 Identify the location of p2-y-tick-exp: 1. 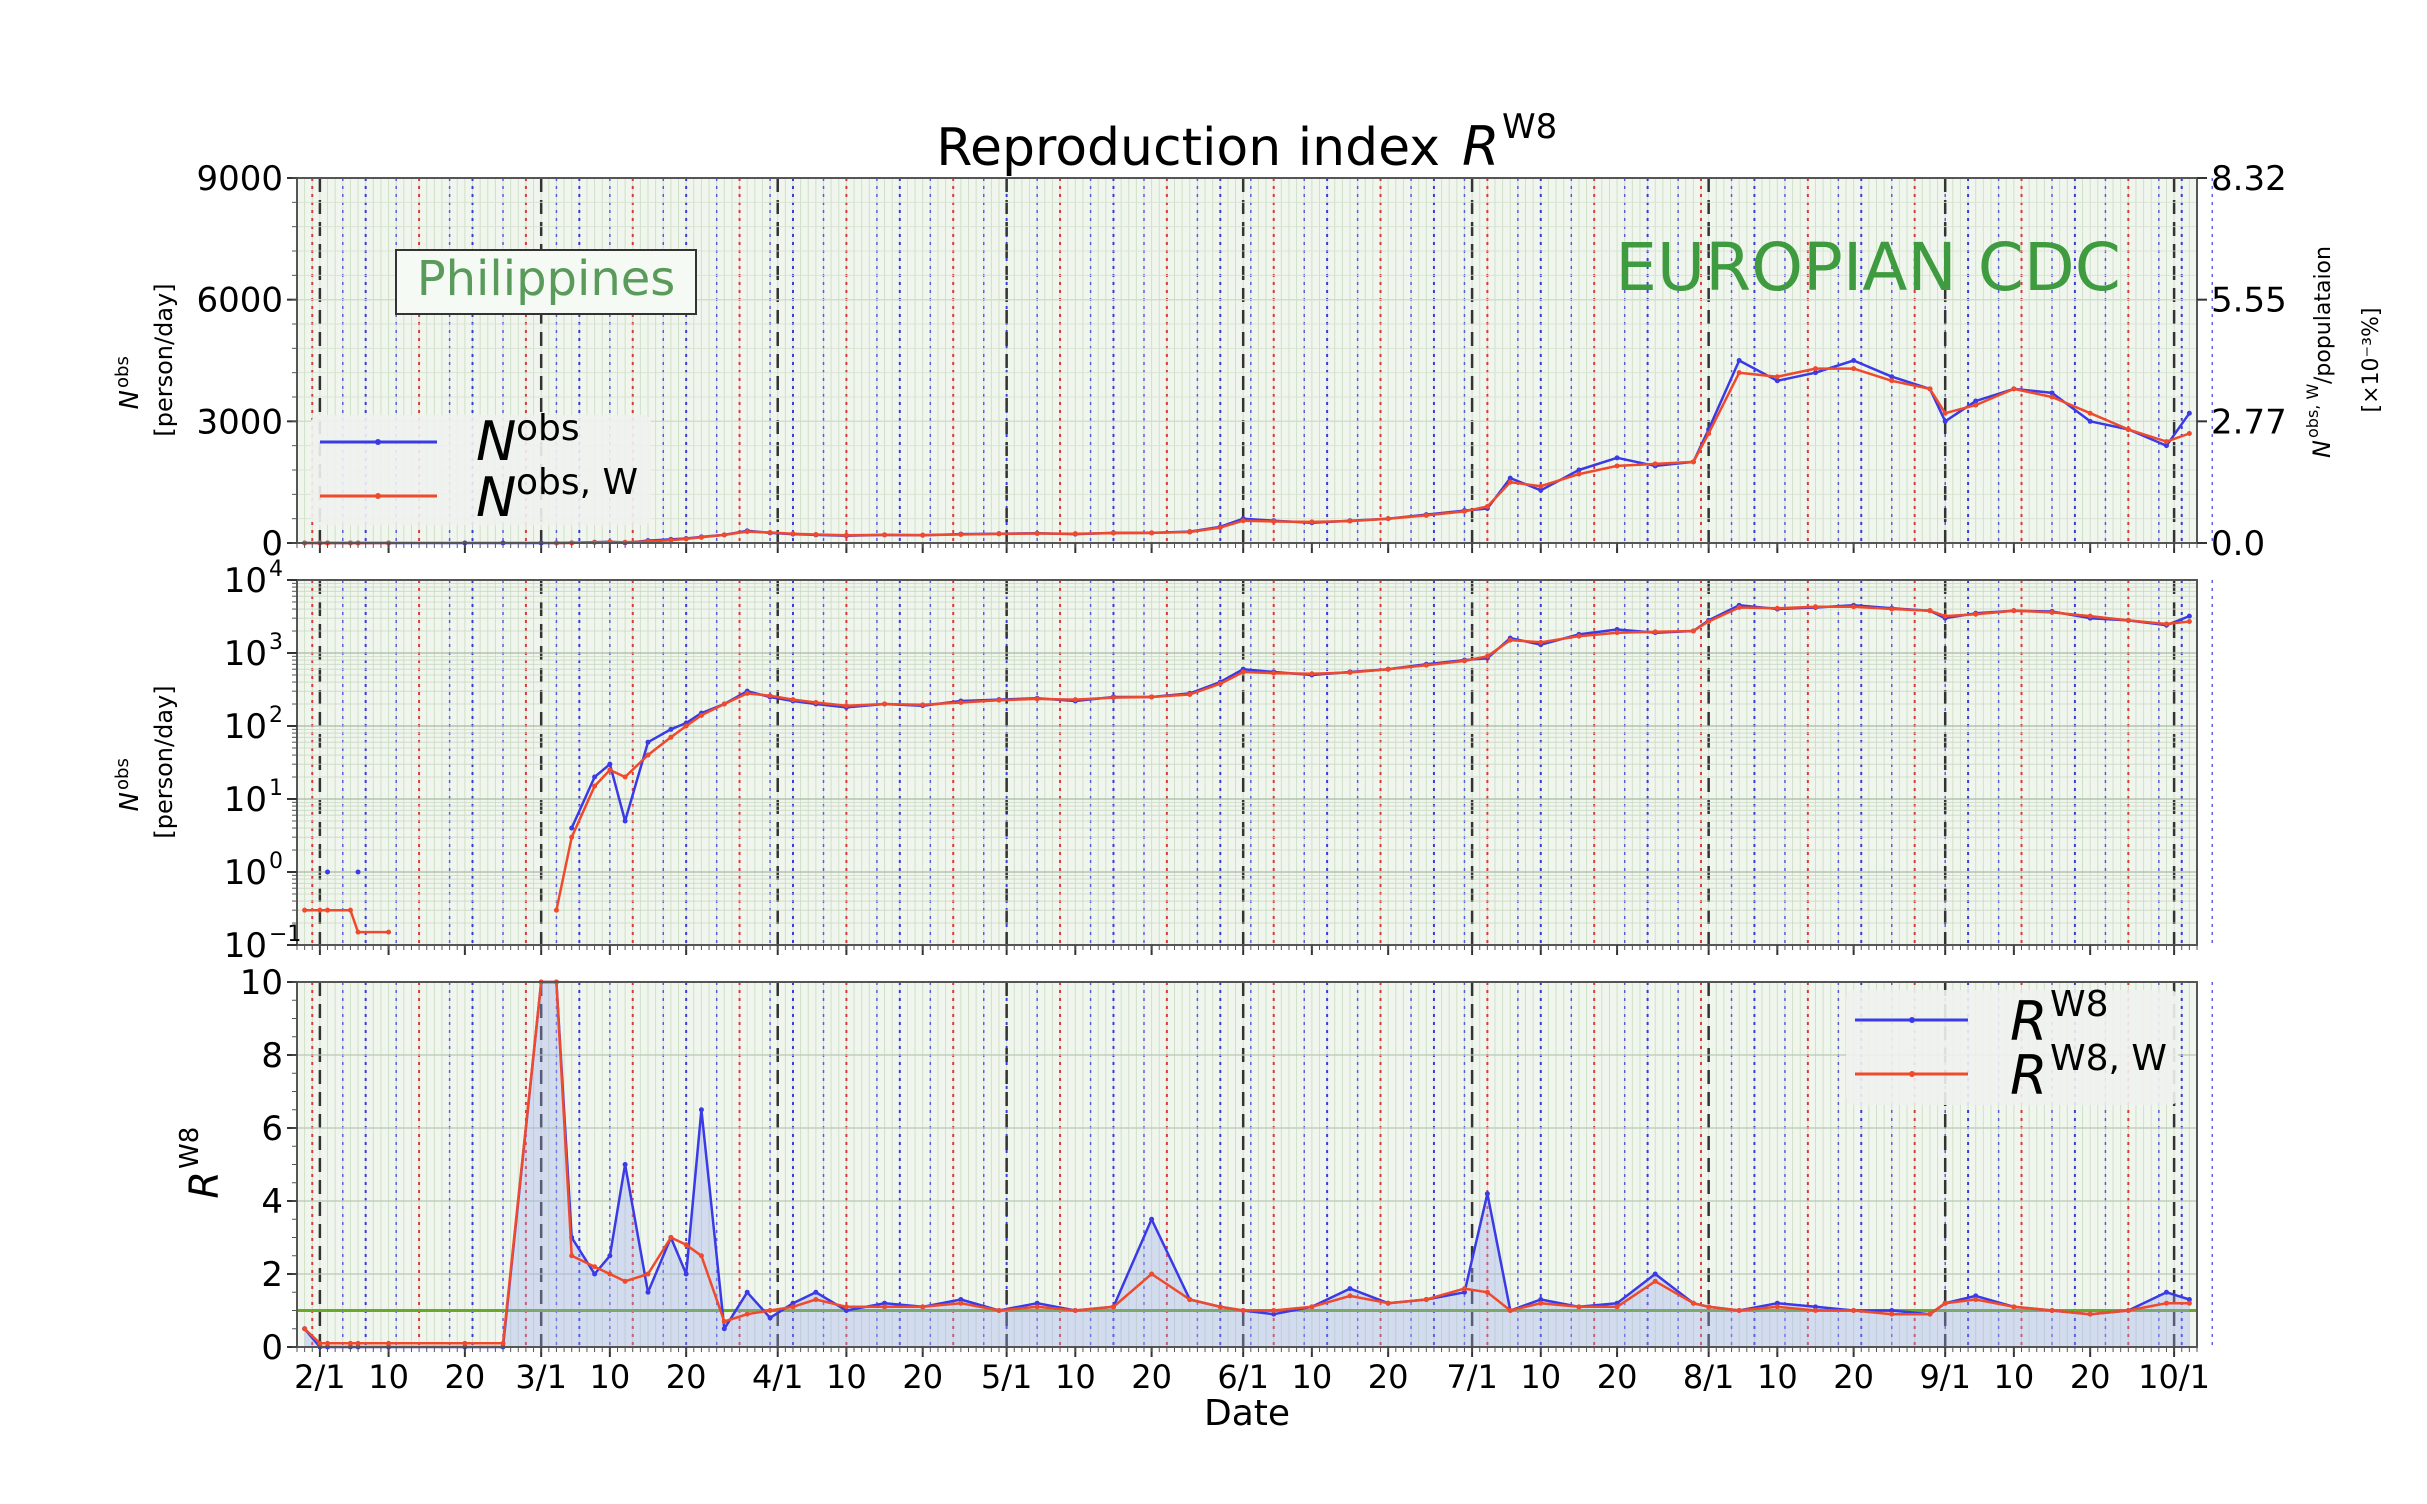
(276, 788).